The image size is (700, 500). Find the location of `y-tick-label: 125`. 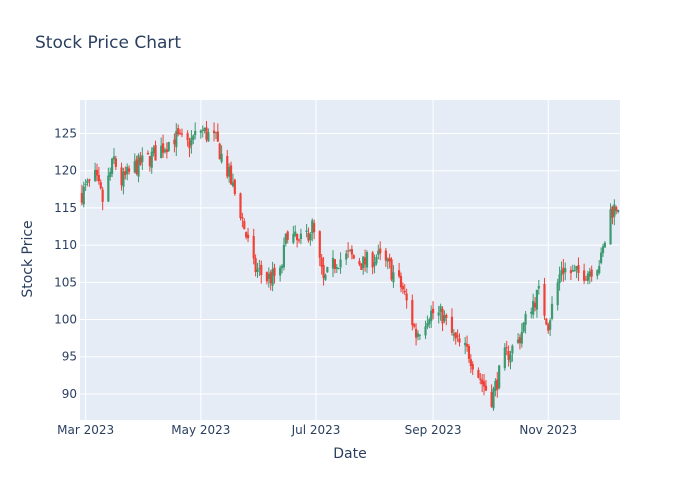

y-tick-label: 125 is located at coordinates (65, 133).